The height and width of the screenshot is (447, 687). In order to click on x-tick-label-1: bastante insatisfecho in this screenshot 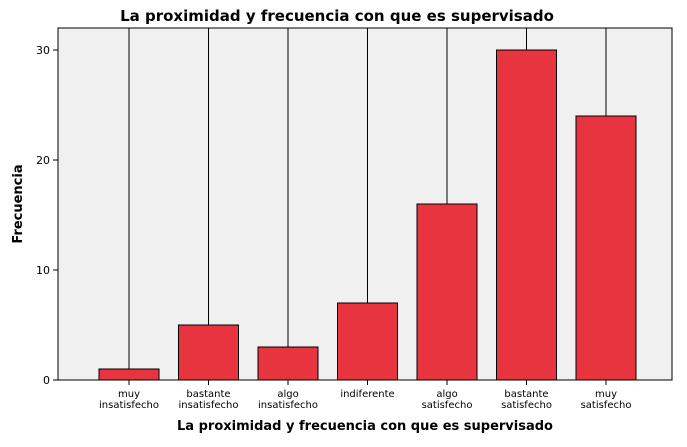, I will do `click(209, 400)`.